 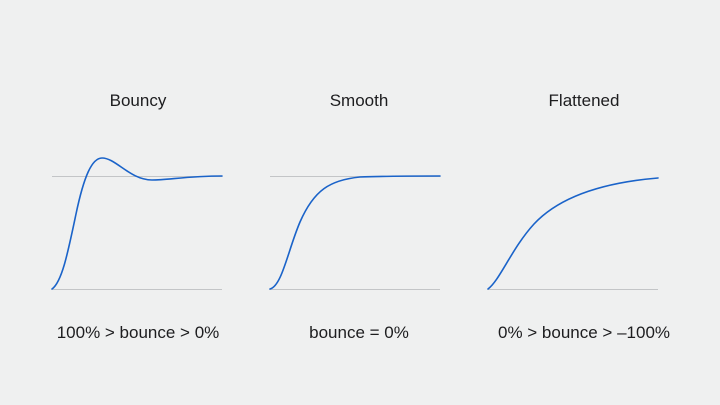 I want to click on panel-caption-flattened: 0% > bounce > –100%, so click(x=584, y=332).